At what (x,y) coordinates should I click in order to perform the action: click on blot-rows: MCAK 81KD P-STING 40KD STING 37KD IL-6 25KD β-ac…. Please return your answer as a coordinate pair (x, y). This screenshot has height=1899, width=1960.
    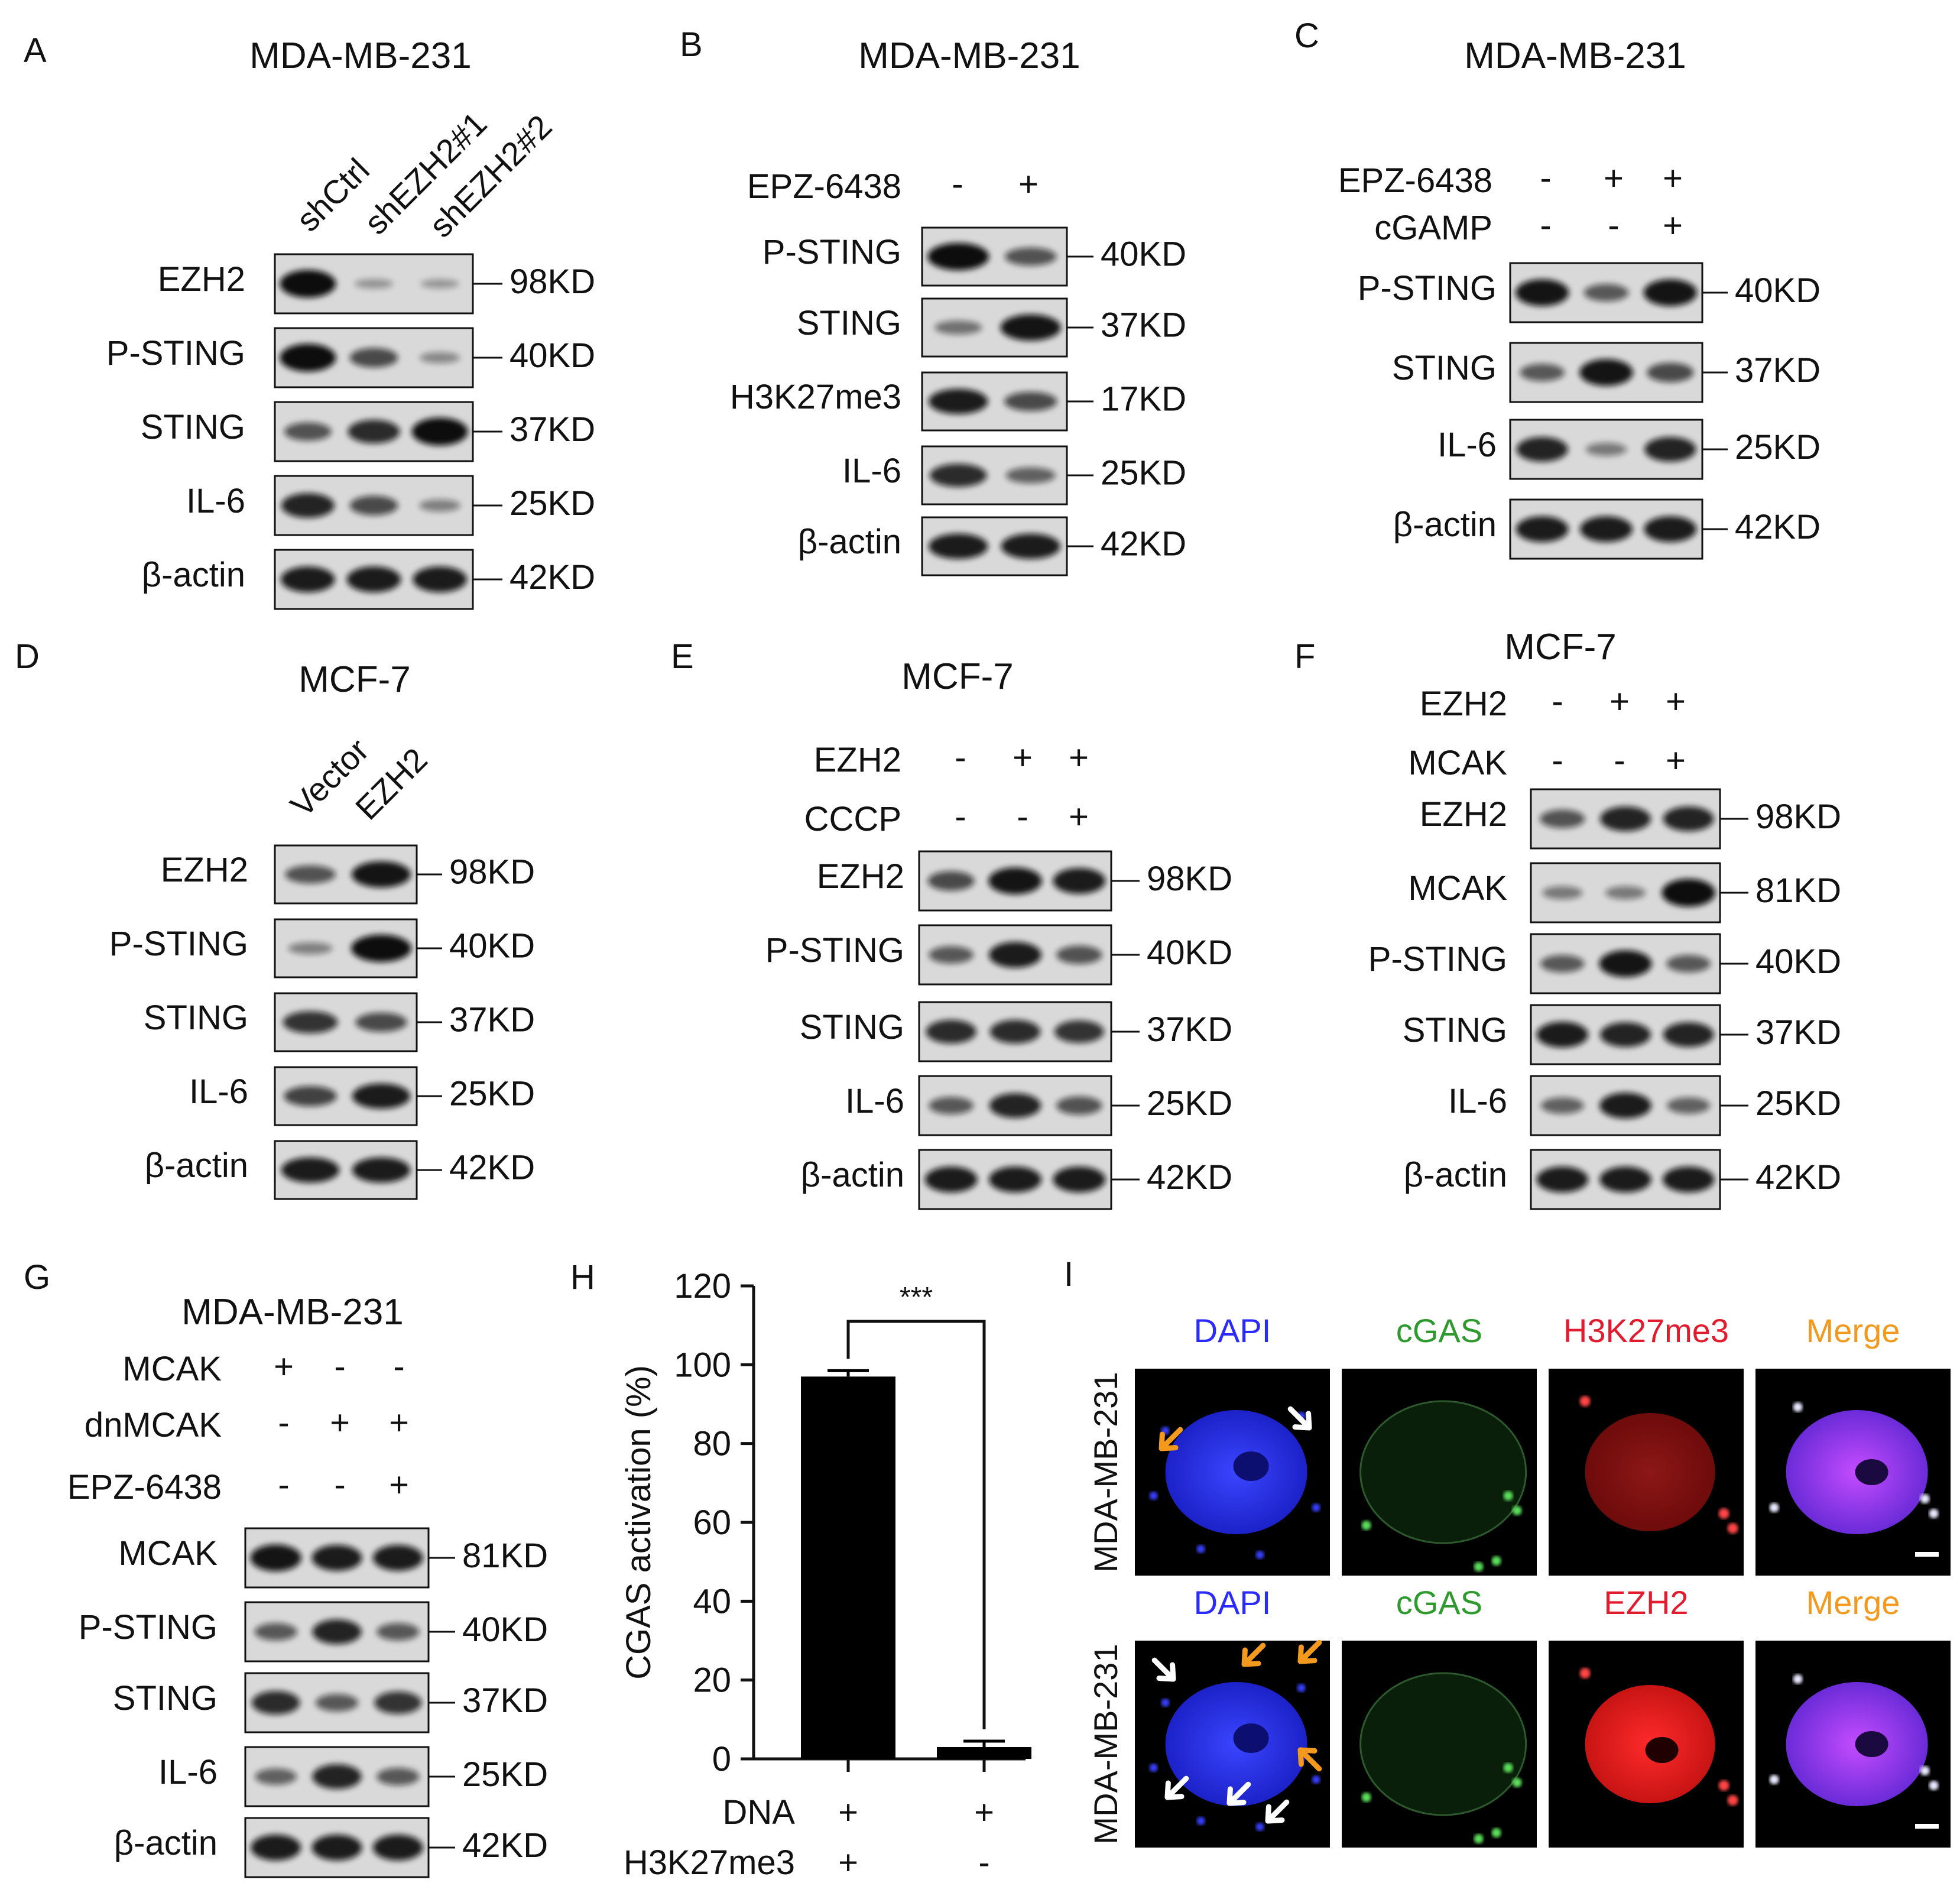
    Looking at the image, I should click on (314, 1703).